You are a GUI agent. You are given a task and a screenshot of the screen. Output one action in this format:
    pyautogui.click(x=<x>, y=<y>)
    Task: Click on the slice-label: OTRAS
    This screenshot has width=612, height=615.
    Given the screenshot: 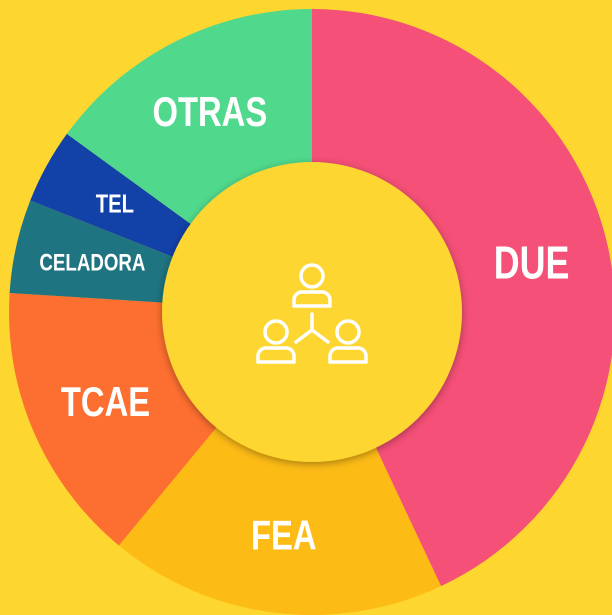 What is the action you would take?
    pyautogui.click(x=210, y=111)
    